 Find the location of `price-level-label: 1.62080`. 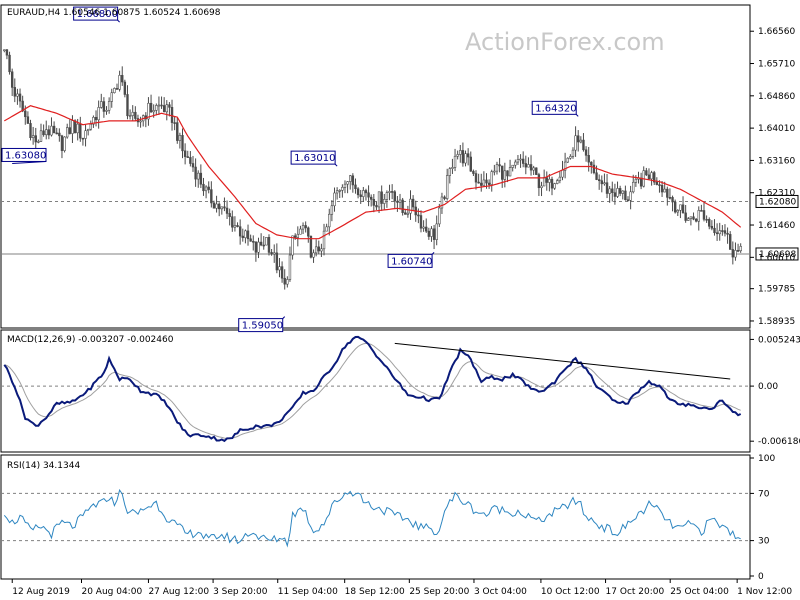

price-level-label: 1.62080 is located at coordinates (777, 202).